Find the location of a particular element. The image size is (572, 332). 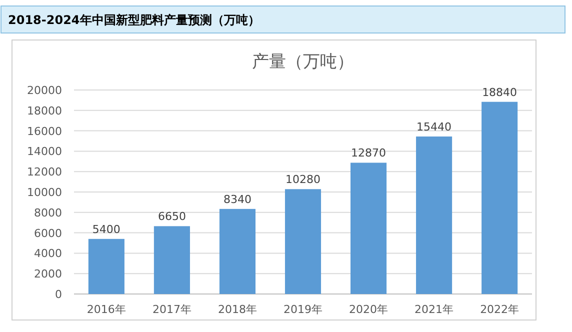

x-tick-label: 2017年 is located at coordinates (172, 309).